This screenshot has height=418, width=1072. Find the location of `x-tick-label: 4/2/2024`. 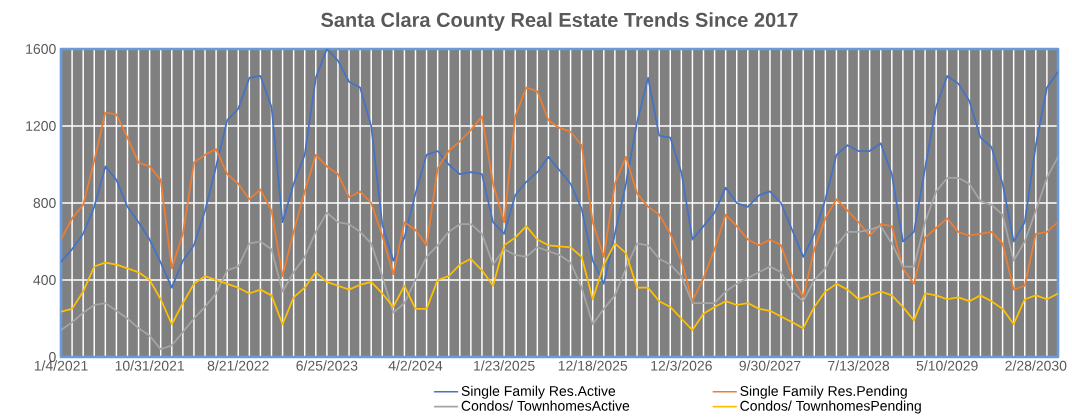

x-tick-label: 4/2/2024 is located at coordinates (415, 365).